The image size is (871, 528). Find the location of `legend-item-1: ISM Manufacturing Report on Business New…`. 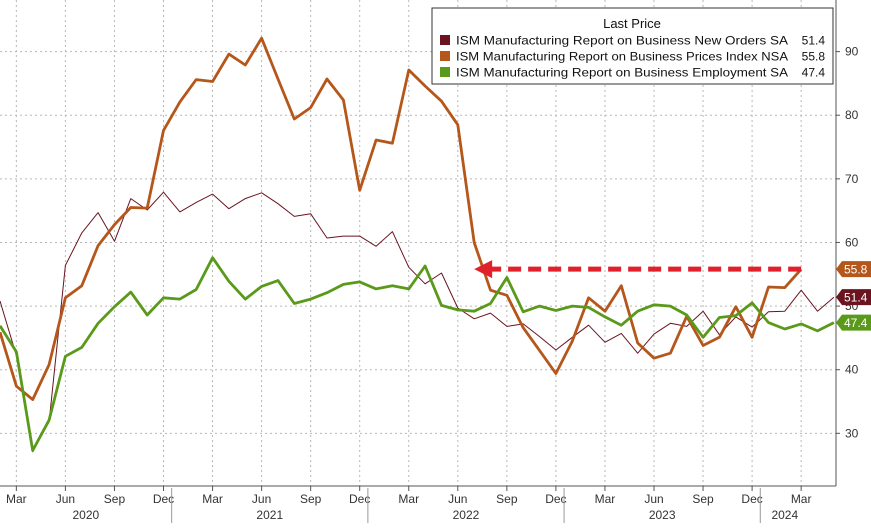

legend-item-1: ISM Manufacturing Report on Business New… is located at coordinates (632, 41).